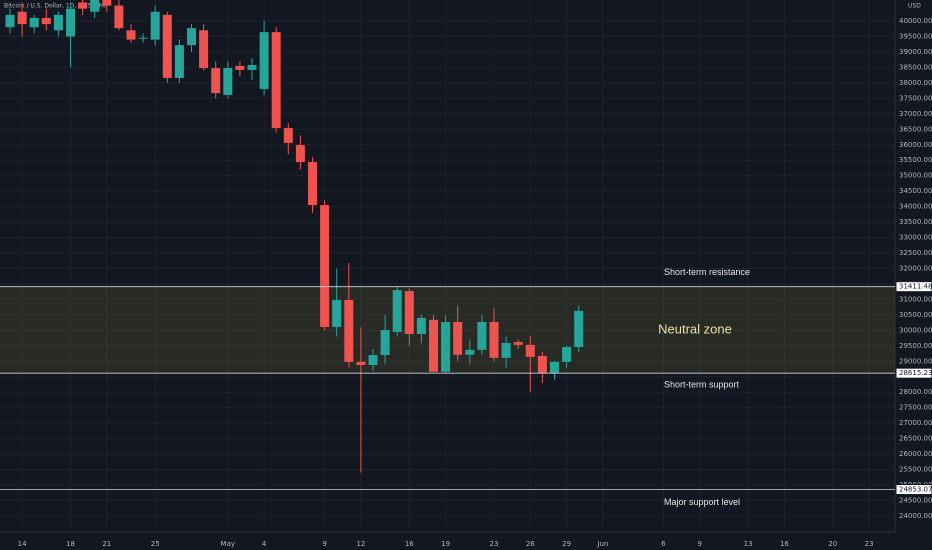 The image size is (932, 550). Describe the element at coordinates (915, 83) in the screenshot. I see `y-tick-label: 38000.00` at that location.